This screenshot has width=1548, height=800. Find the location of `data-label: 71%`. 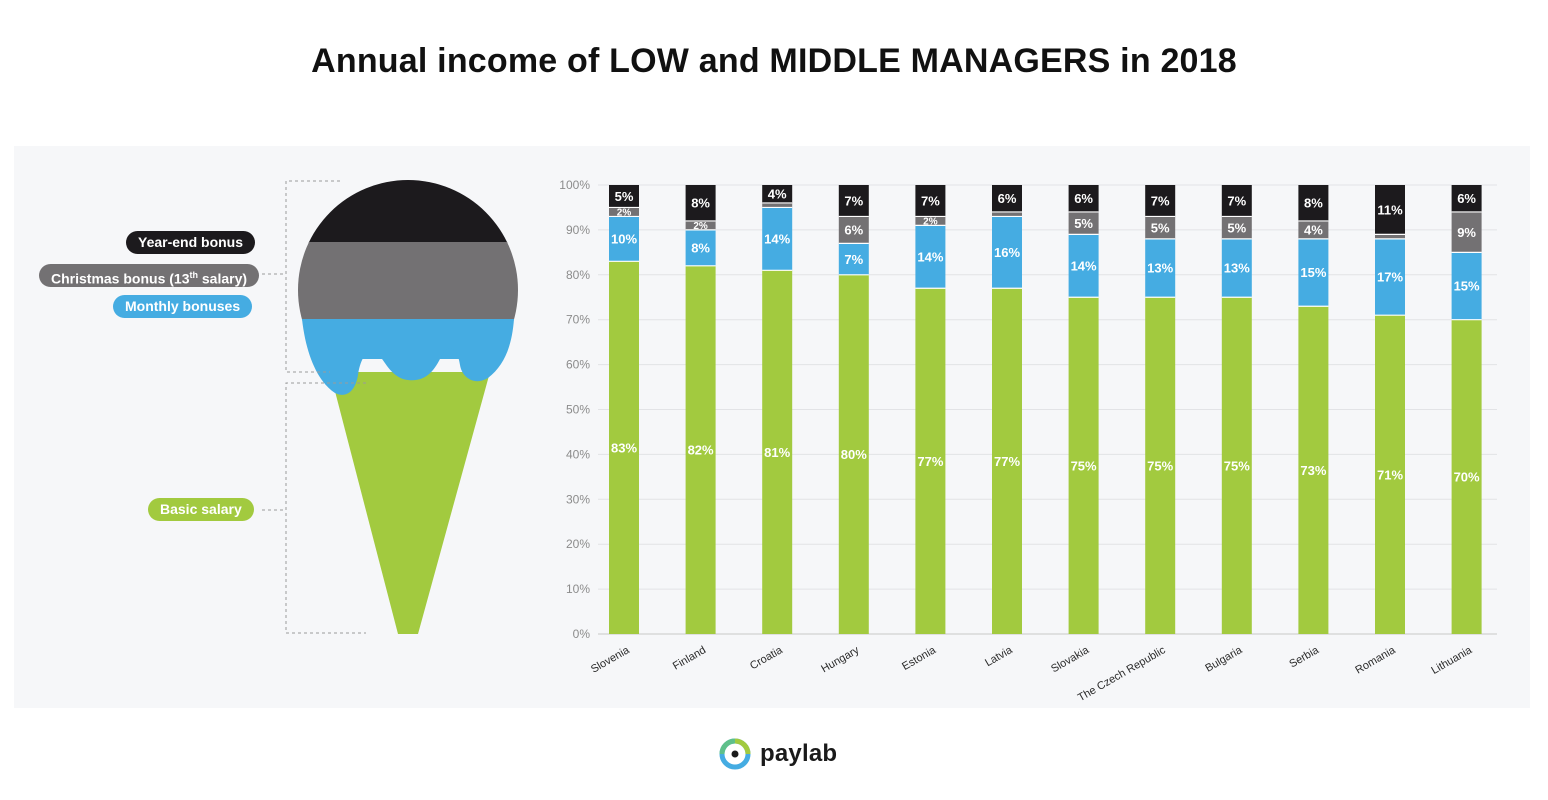

data-label: 71% is located at coordinates (1390, 474).